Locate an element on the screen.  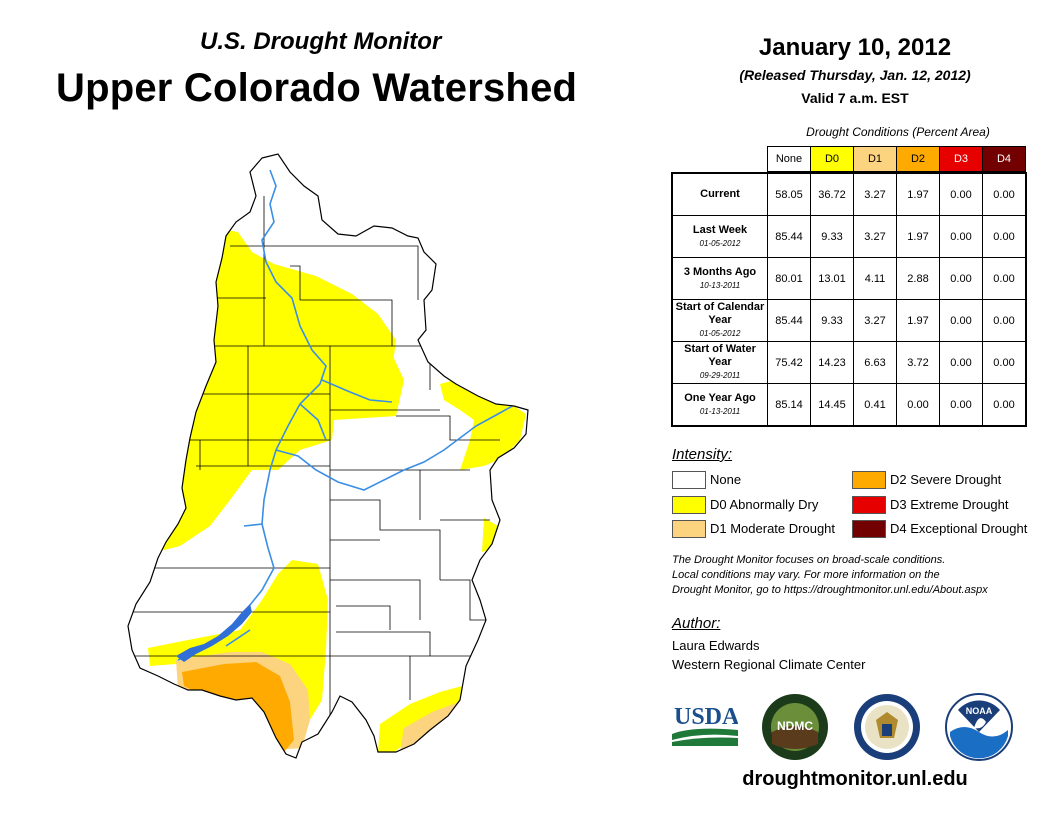
table-cell: 58.05 is located at coordinates (789, 194).